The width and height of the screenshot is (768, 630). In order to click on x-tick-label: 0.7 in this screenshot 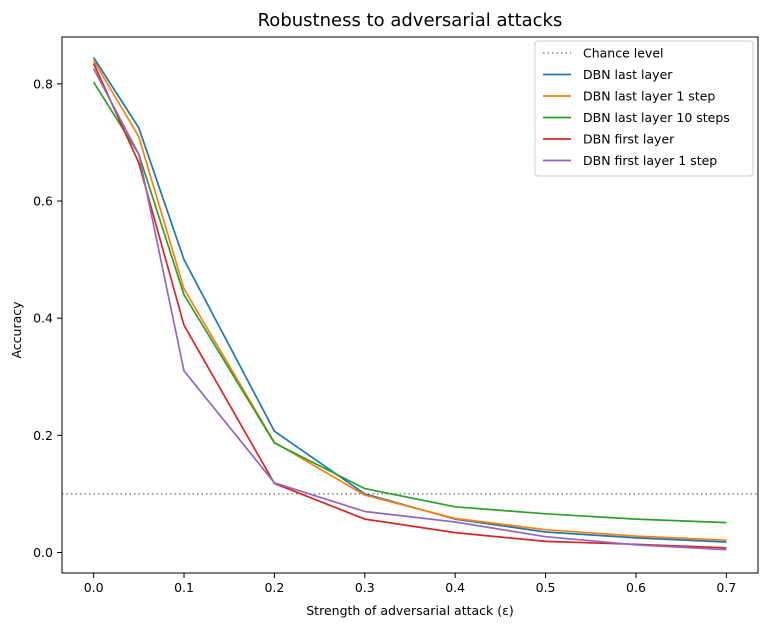, I will do `click(726, 587)`.